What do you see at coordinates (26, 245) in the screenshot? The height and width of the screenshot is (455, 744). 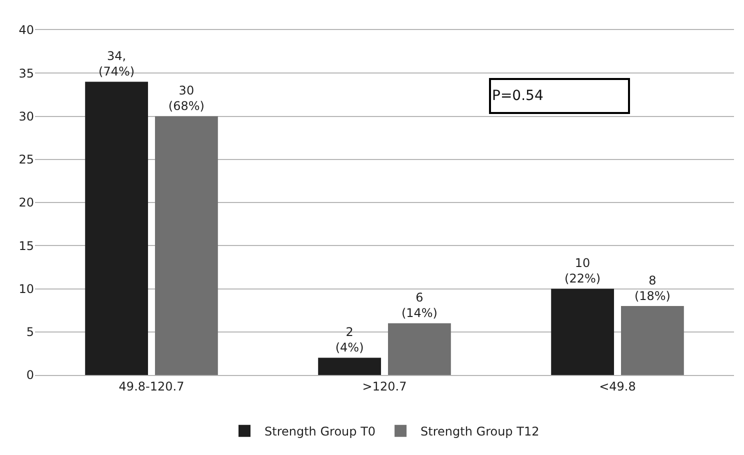 I see `y-tick-label: 15` at bounding box center [26, 245].